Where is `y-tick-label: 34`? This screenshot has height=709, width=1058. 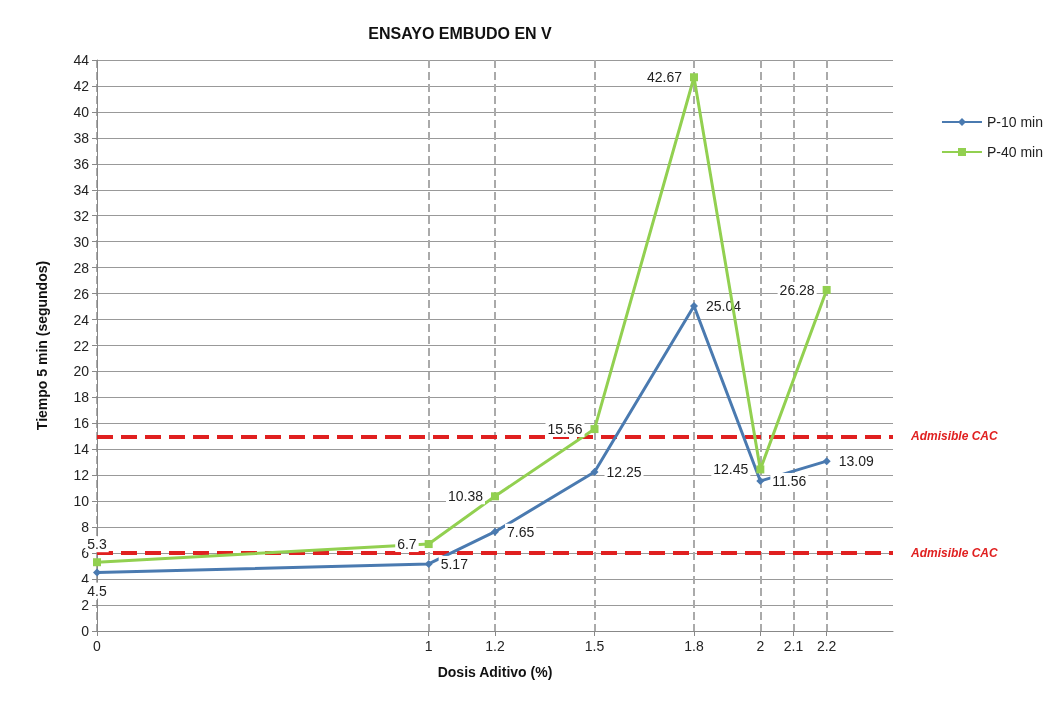 y-tick-label: 34 is located at coordinates (81, 189).